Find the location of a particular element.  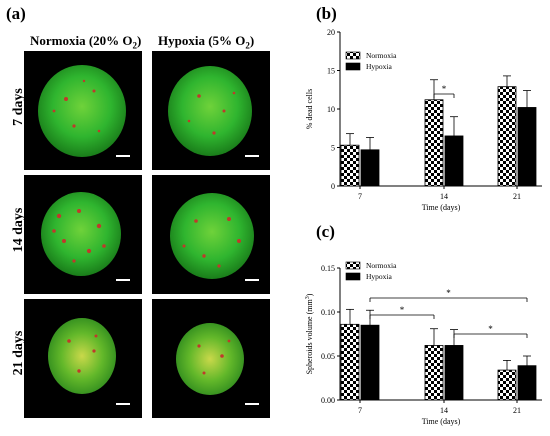

y-tick-label: 0.05 is located at coordinates (328, 356).